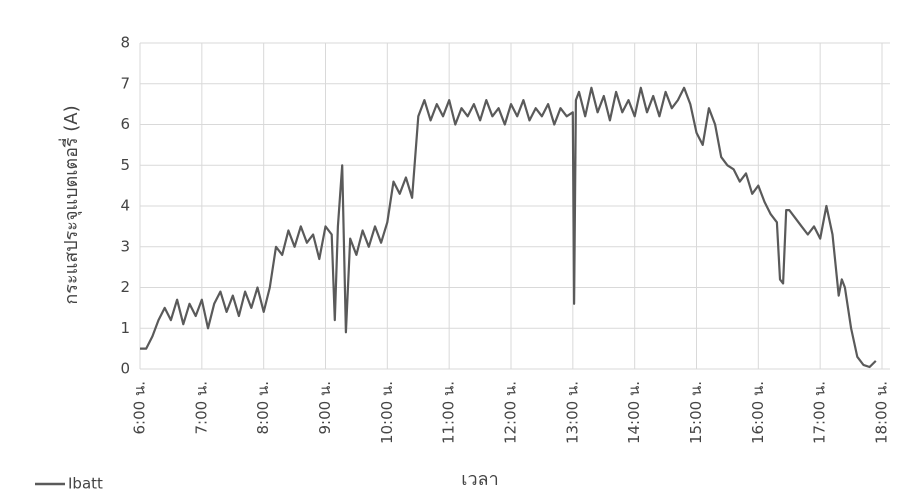  Describe the element at coordinates (125, 328) in the screenshot. I see `y-tick-label: 1` at that location.